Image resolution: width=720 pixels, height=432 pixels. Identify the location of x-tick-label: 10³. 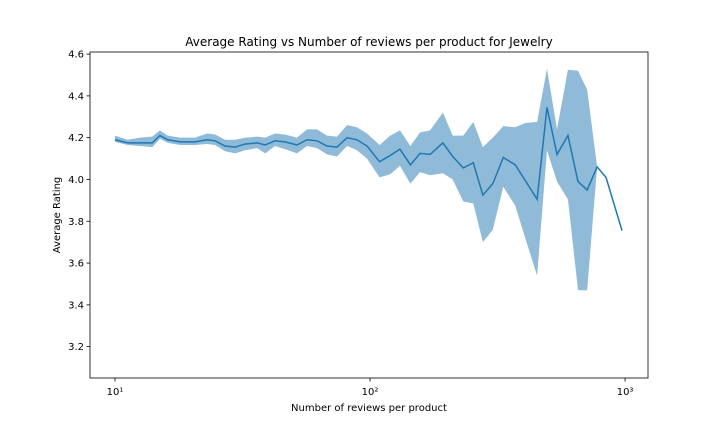
(625, 392).